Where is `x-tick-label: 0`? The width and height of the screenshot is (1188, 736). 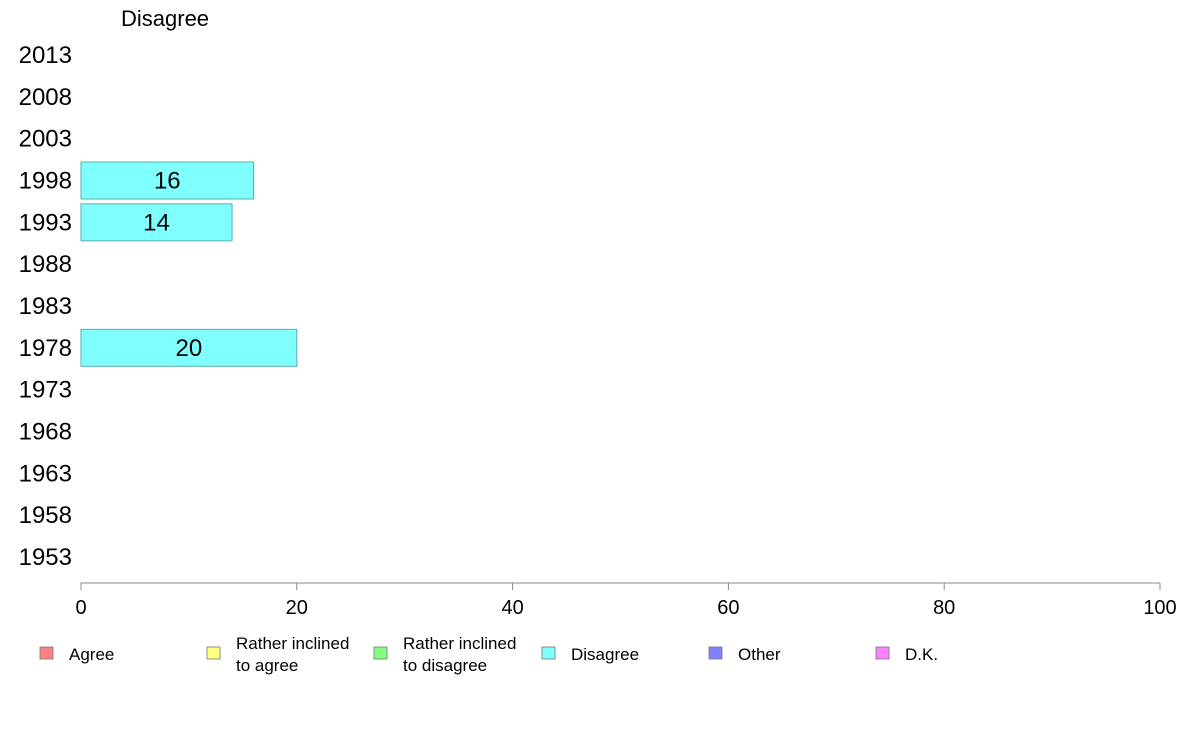
x-tick-label: 0 is located at coordinates (80, 608).